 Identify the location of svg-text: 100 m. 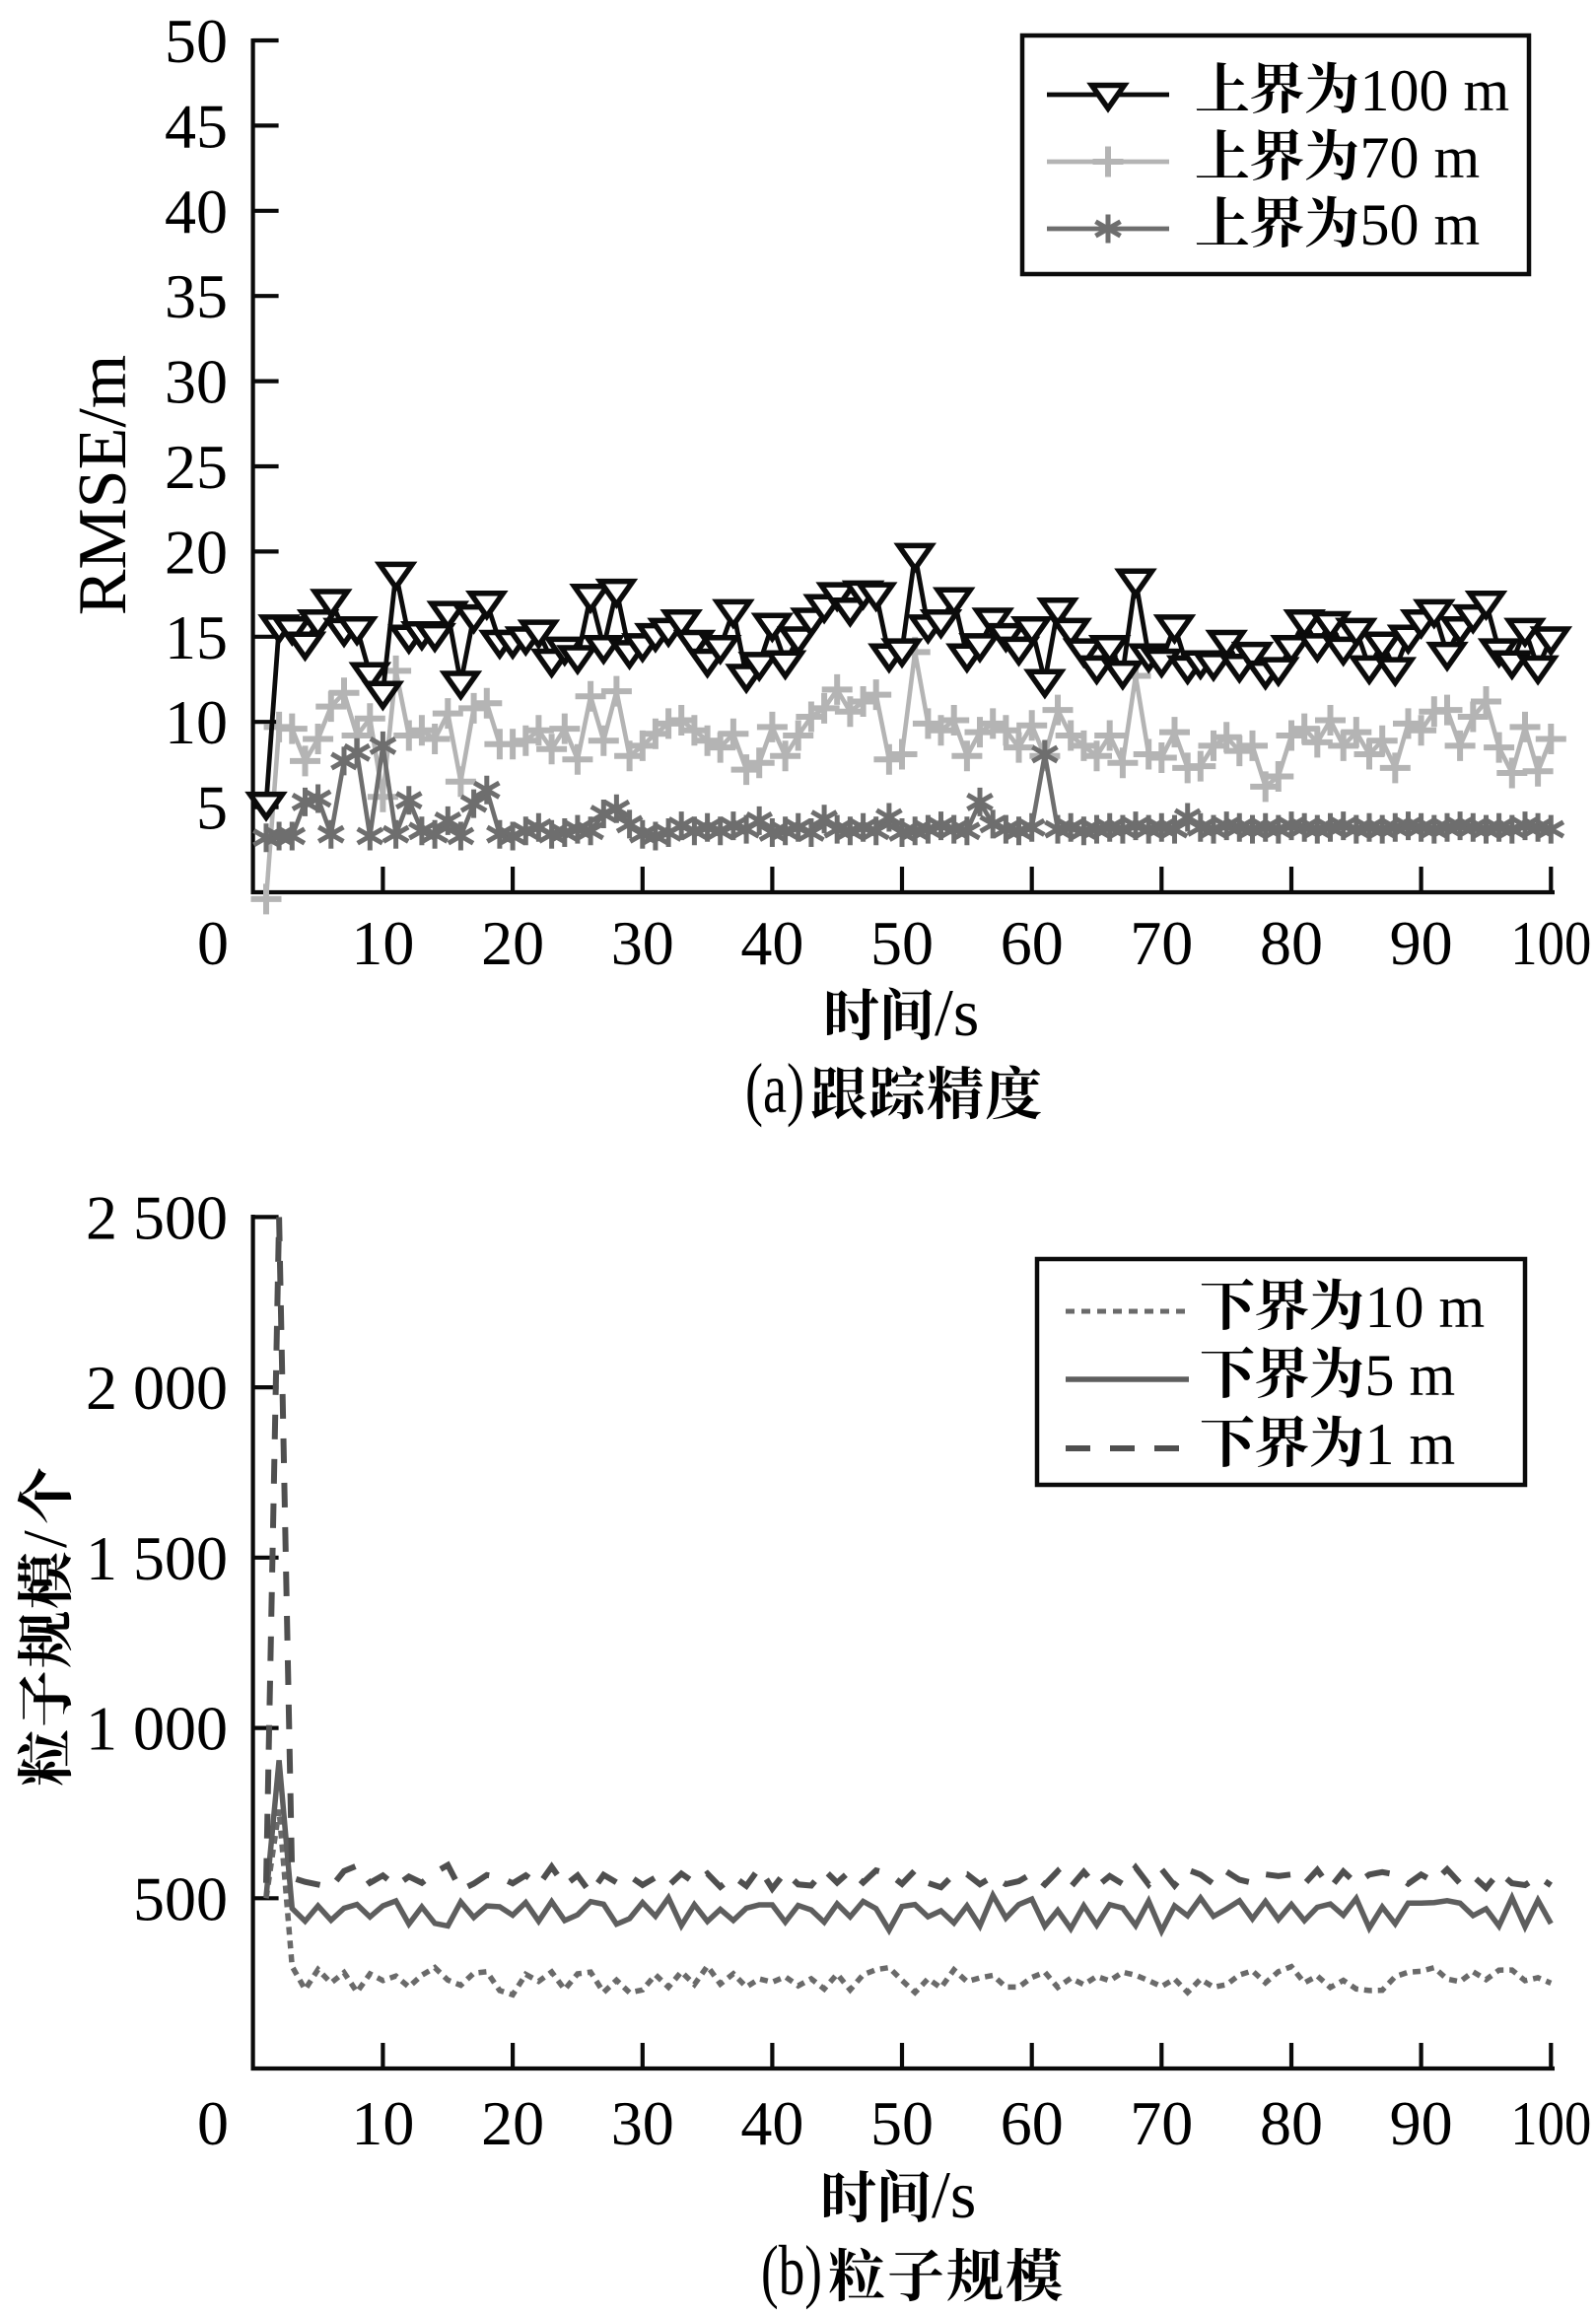
(1435, 90).